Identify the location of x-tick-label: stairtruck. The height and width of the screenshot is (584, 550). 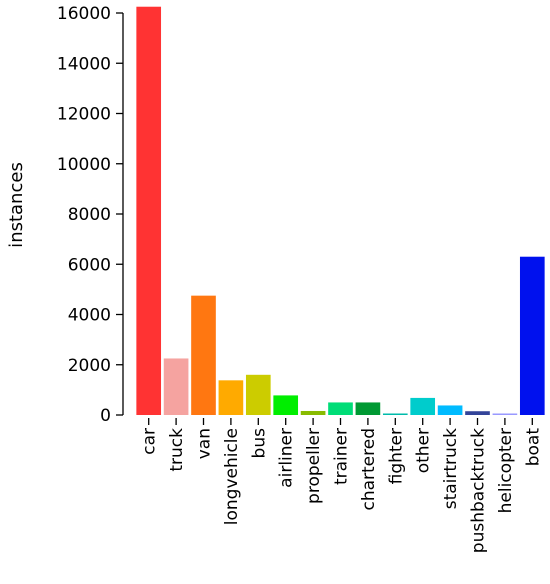
(451, 468).